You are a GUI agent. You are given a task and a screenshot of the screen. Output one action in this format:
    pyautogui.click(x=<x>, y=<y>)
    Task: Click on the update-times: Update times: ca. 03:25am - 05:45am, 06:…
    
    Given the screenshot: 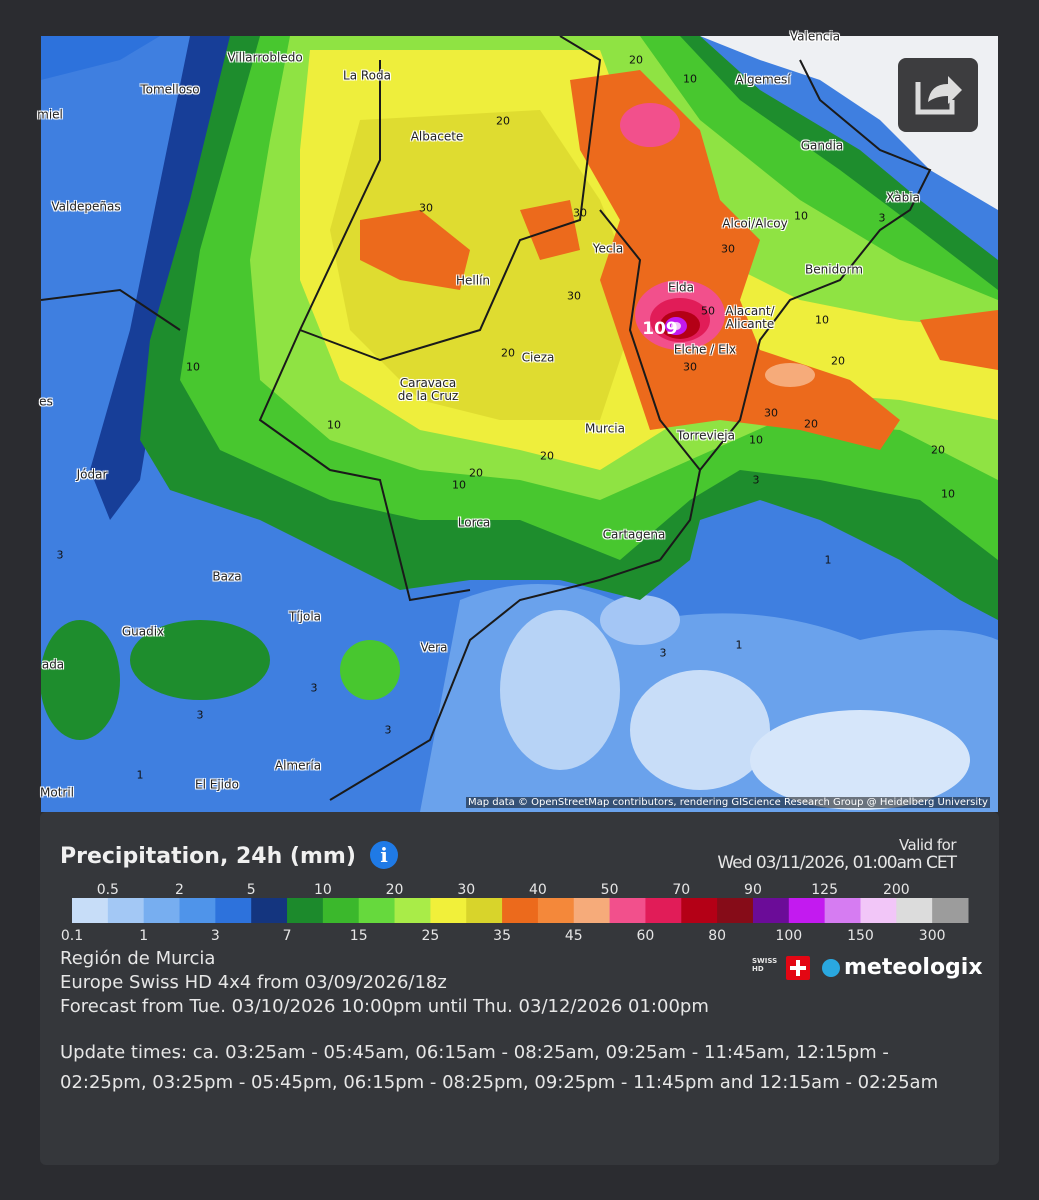 What is the action you would take?
    pyautogui.click(x=499, y=1067)
    